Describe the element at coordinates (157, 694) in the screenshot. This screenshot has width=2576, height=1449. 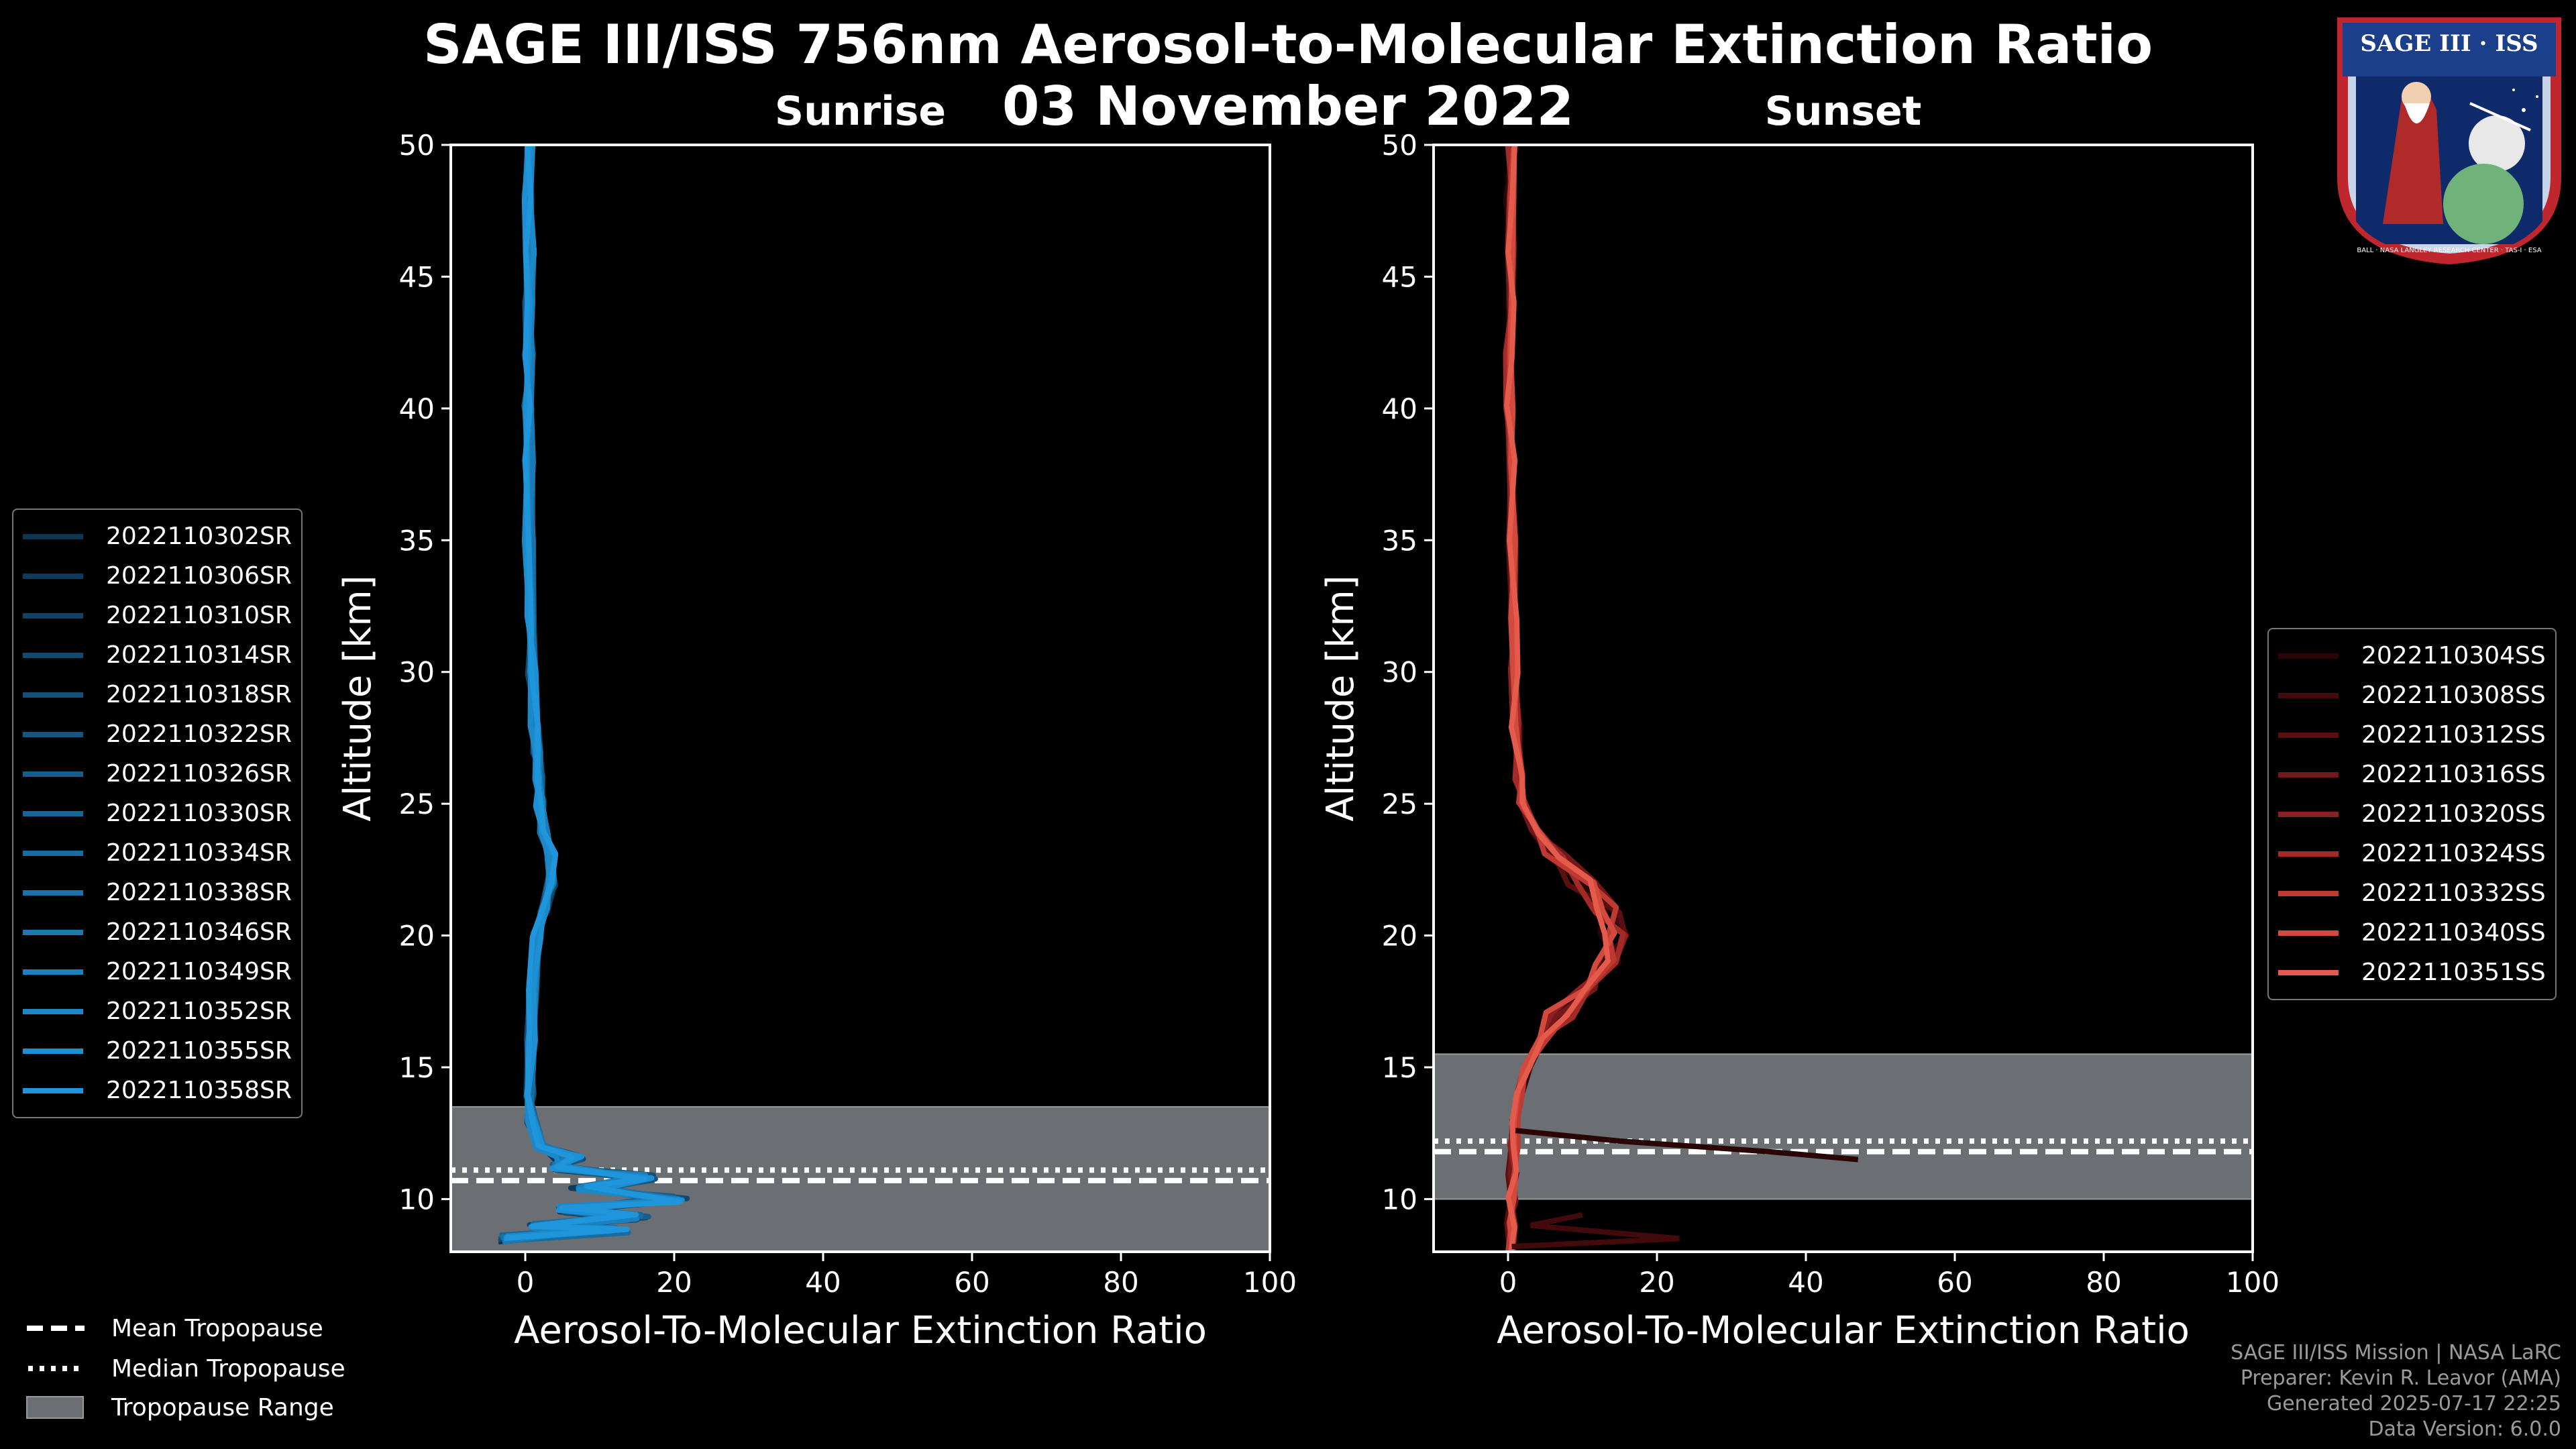
I see `legend-item: 2022110318SR` at that location.